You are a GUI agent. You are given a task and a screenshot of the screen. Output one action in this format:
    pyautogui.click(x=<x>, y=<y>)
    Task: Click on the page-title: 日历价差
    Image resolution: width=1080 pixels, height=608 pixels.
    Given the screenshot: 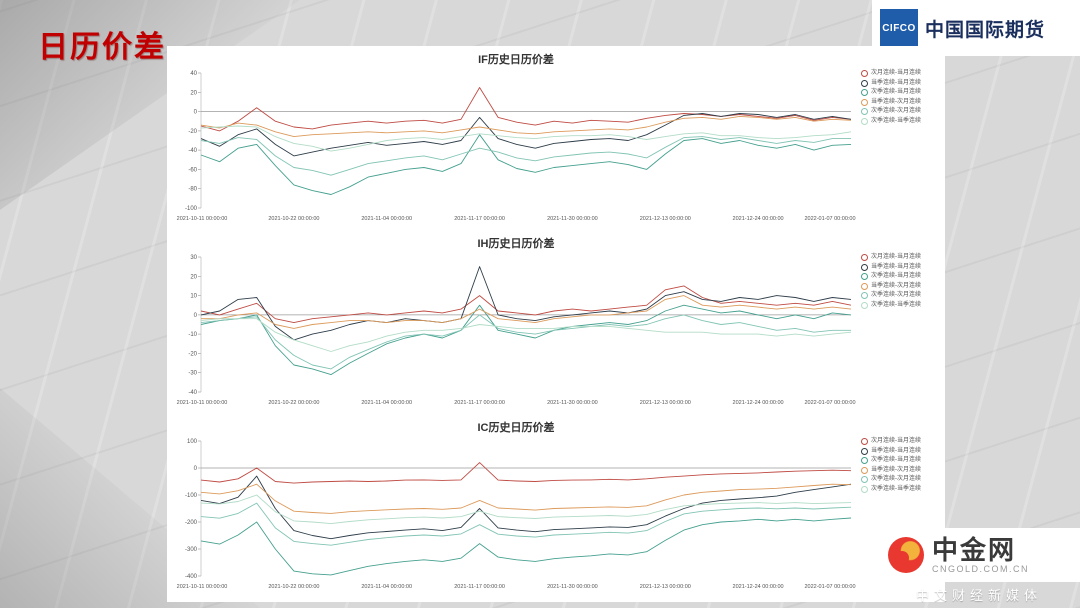 What is the action you would take?
    pyautogui.click(x=102, y=47)
    